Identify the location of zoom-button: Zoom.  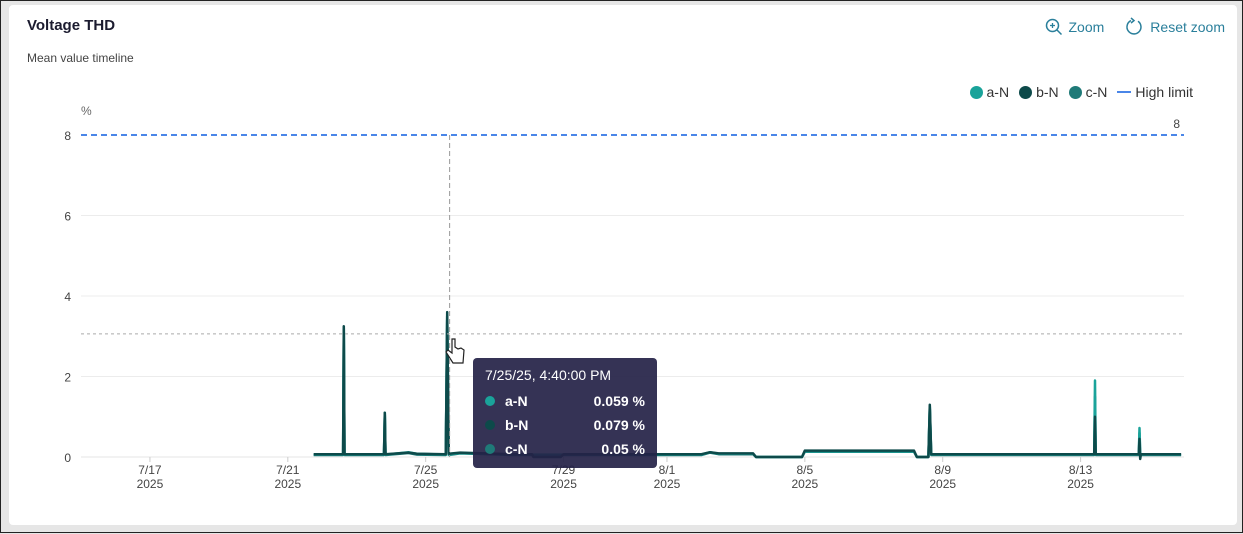
(1075, 27).